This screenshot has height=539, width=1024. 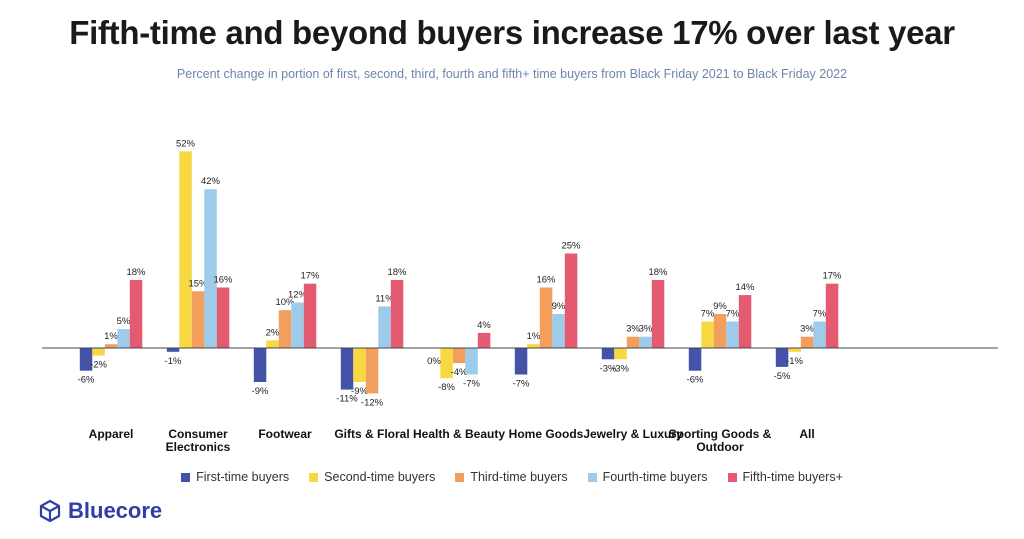 What do you see at coordinates (285, 302) in the screenshot?
I see `data-label-2-2: 10%` at bounding box center [285, 302].